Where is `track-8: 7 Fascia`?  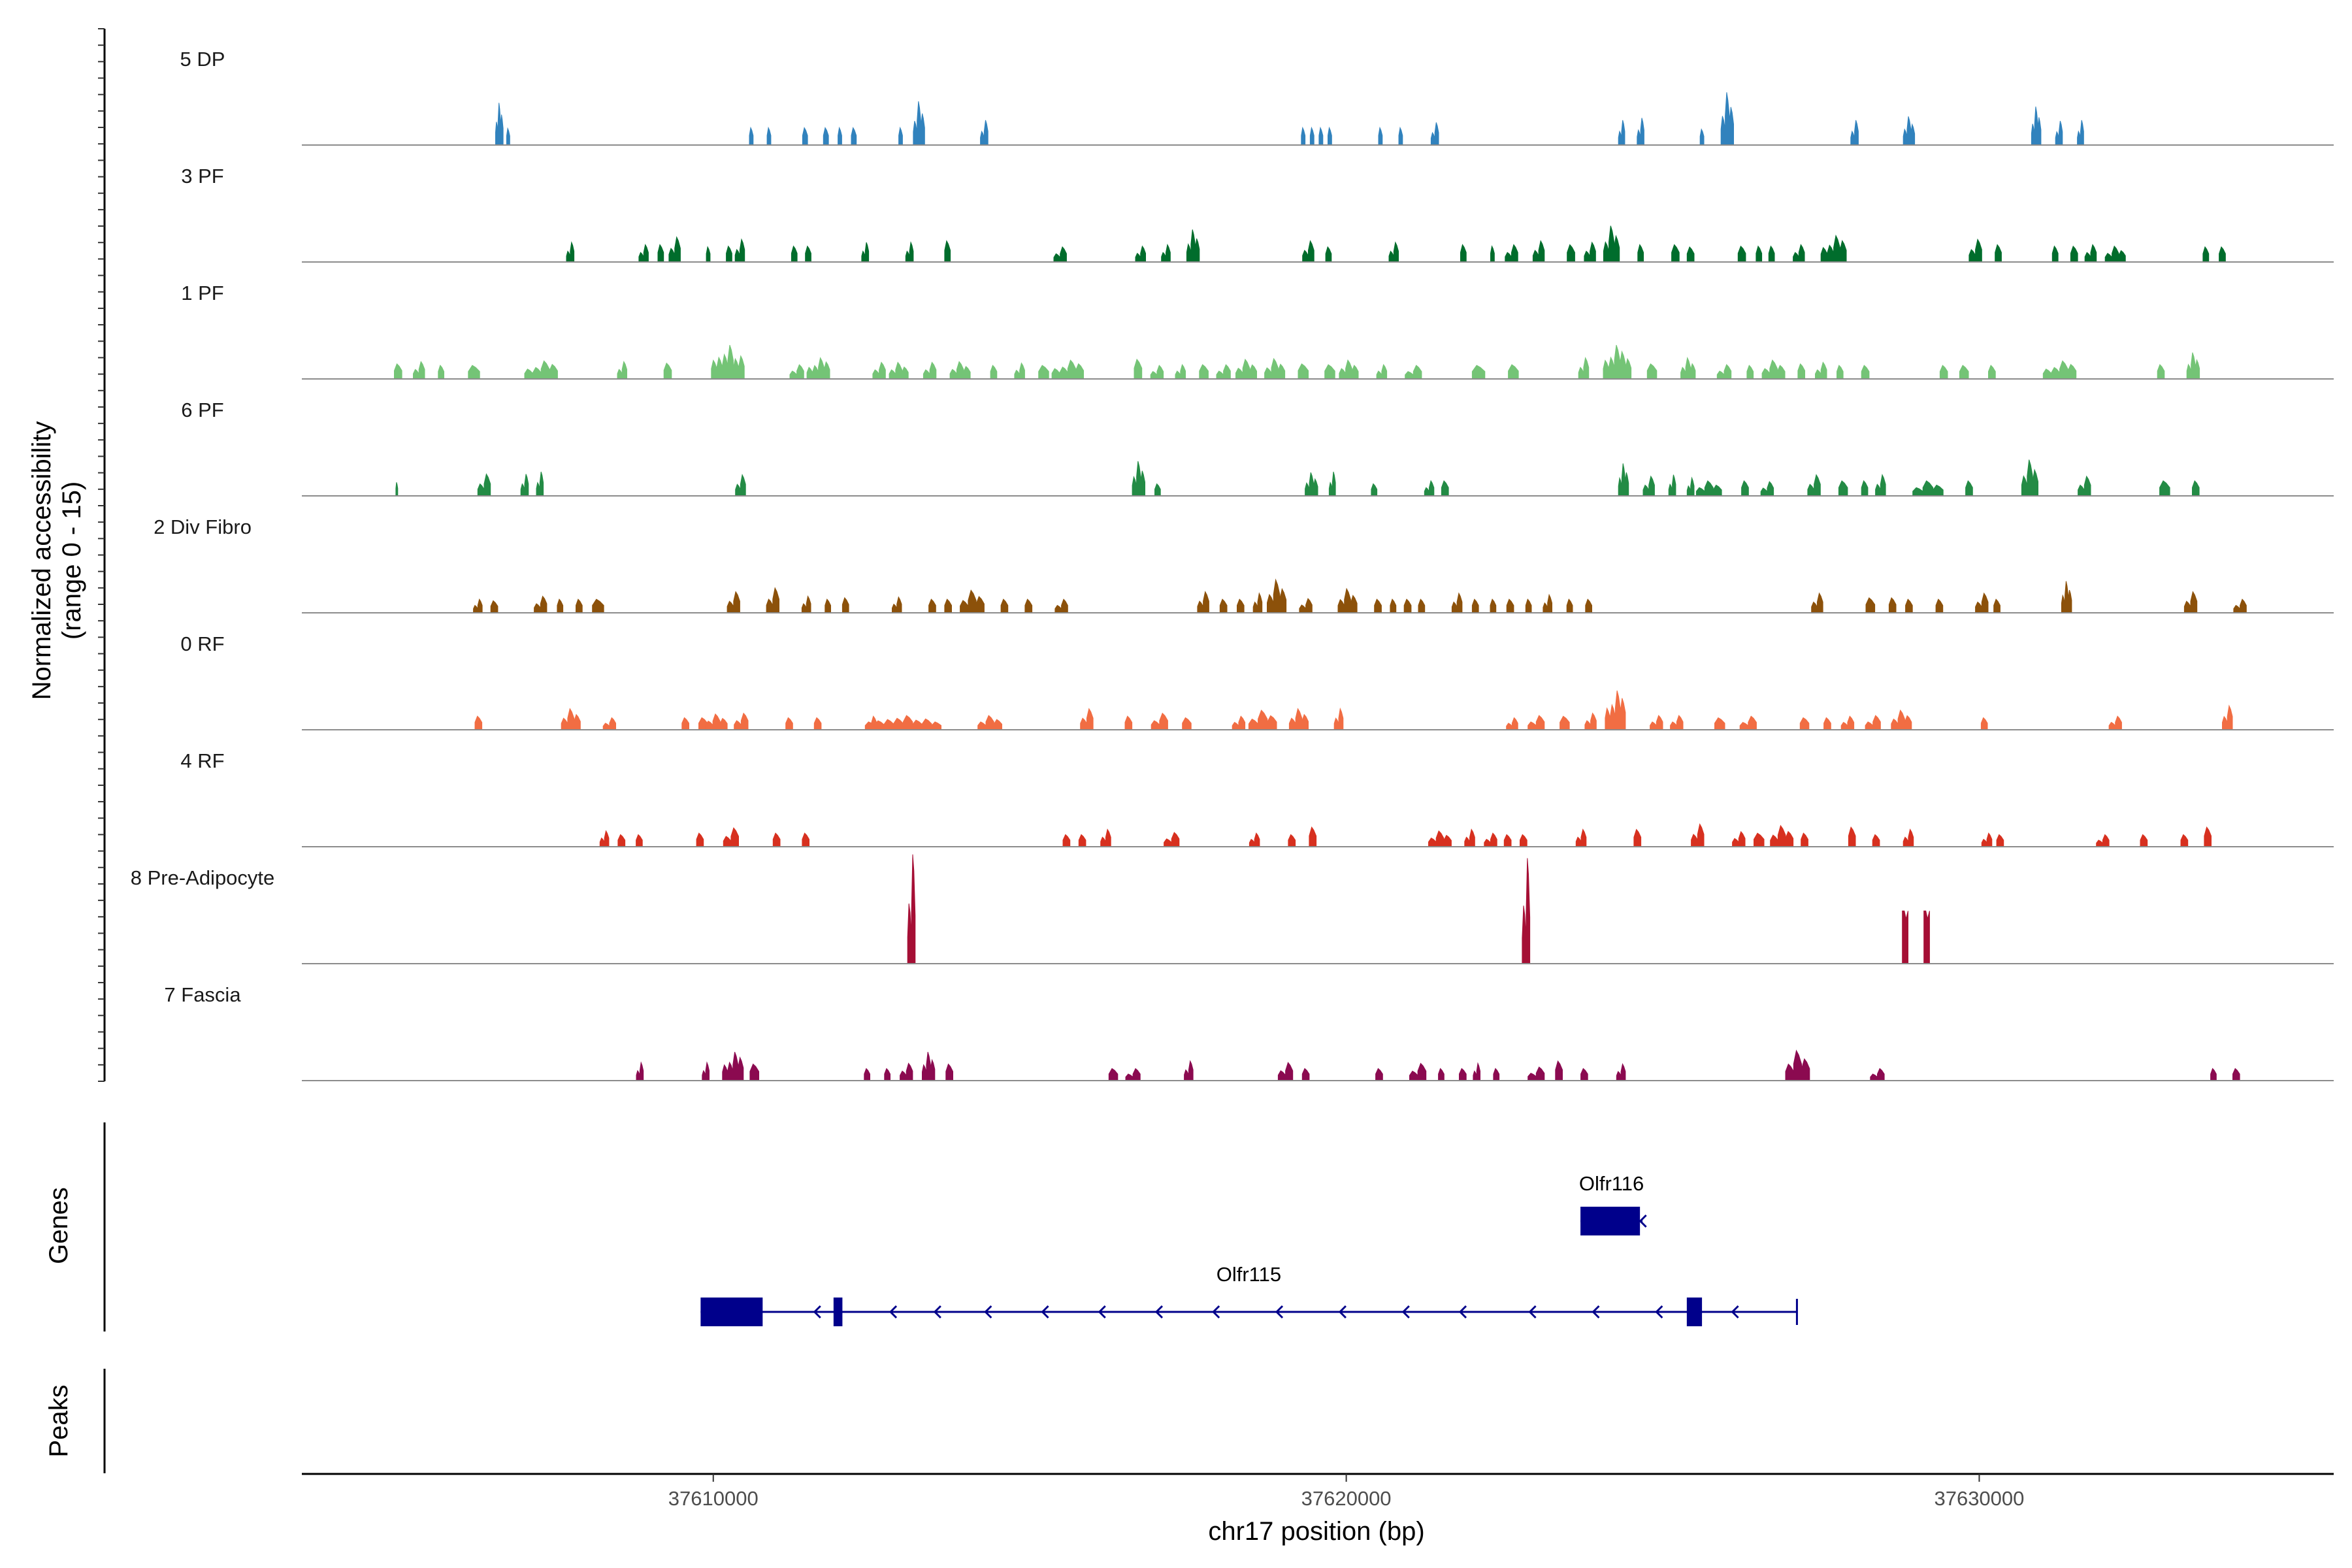 track-8: 7 Fascia is located at coordinates (1249, 1032).